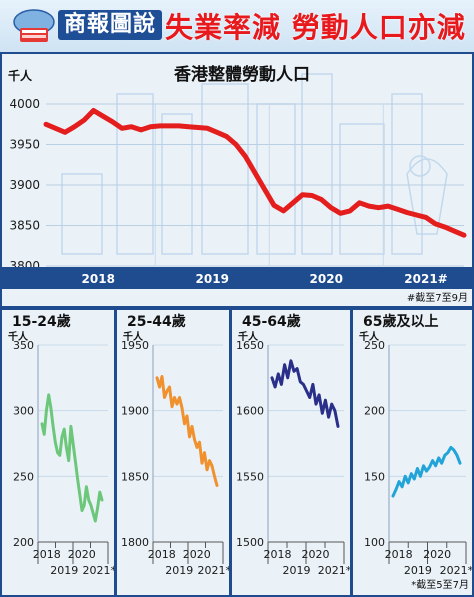 This screenshot has height=597, width=474. I want to click on small-chart-title: 45-64歲, so click(271, 321).